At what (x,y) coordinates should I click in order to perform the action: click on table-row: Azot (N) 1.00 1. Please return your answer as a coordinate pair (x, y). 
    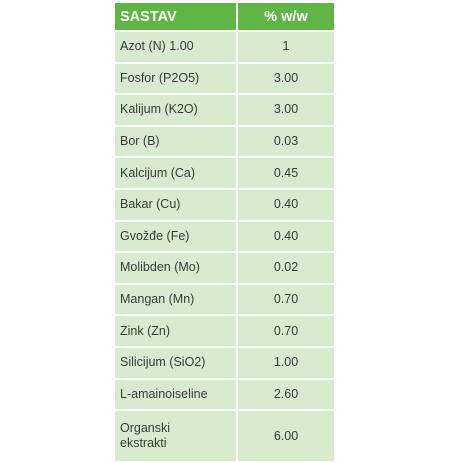
    Looking at the image, I should click on (224, 47).